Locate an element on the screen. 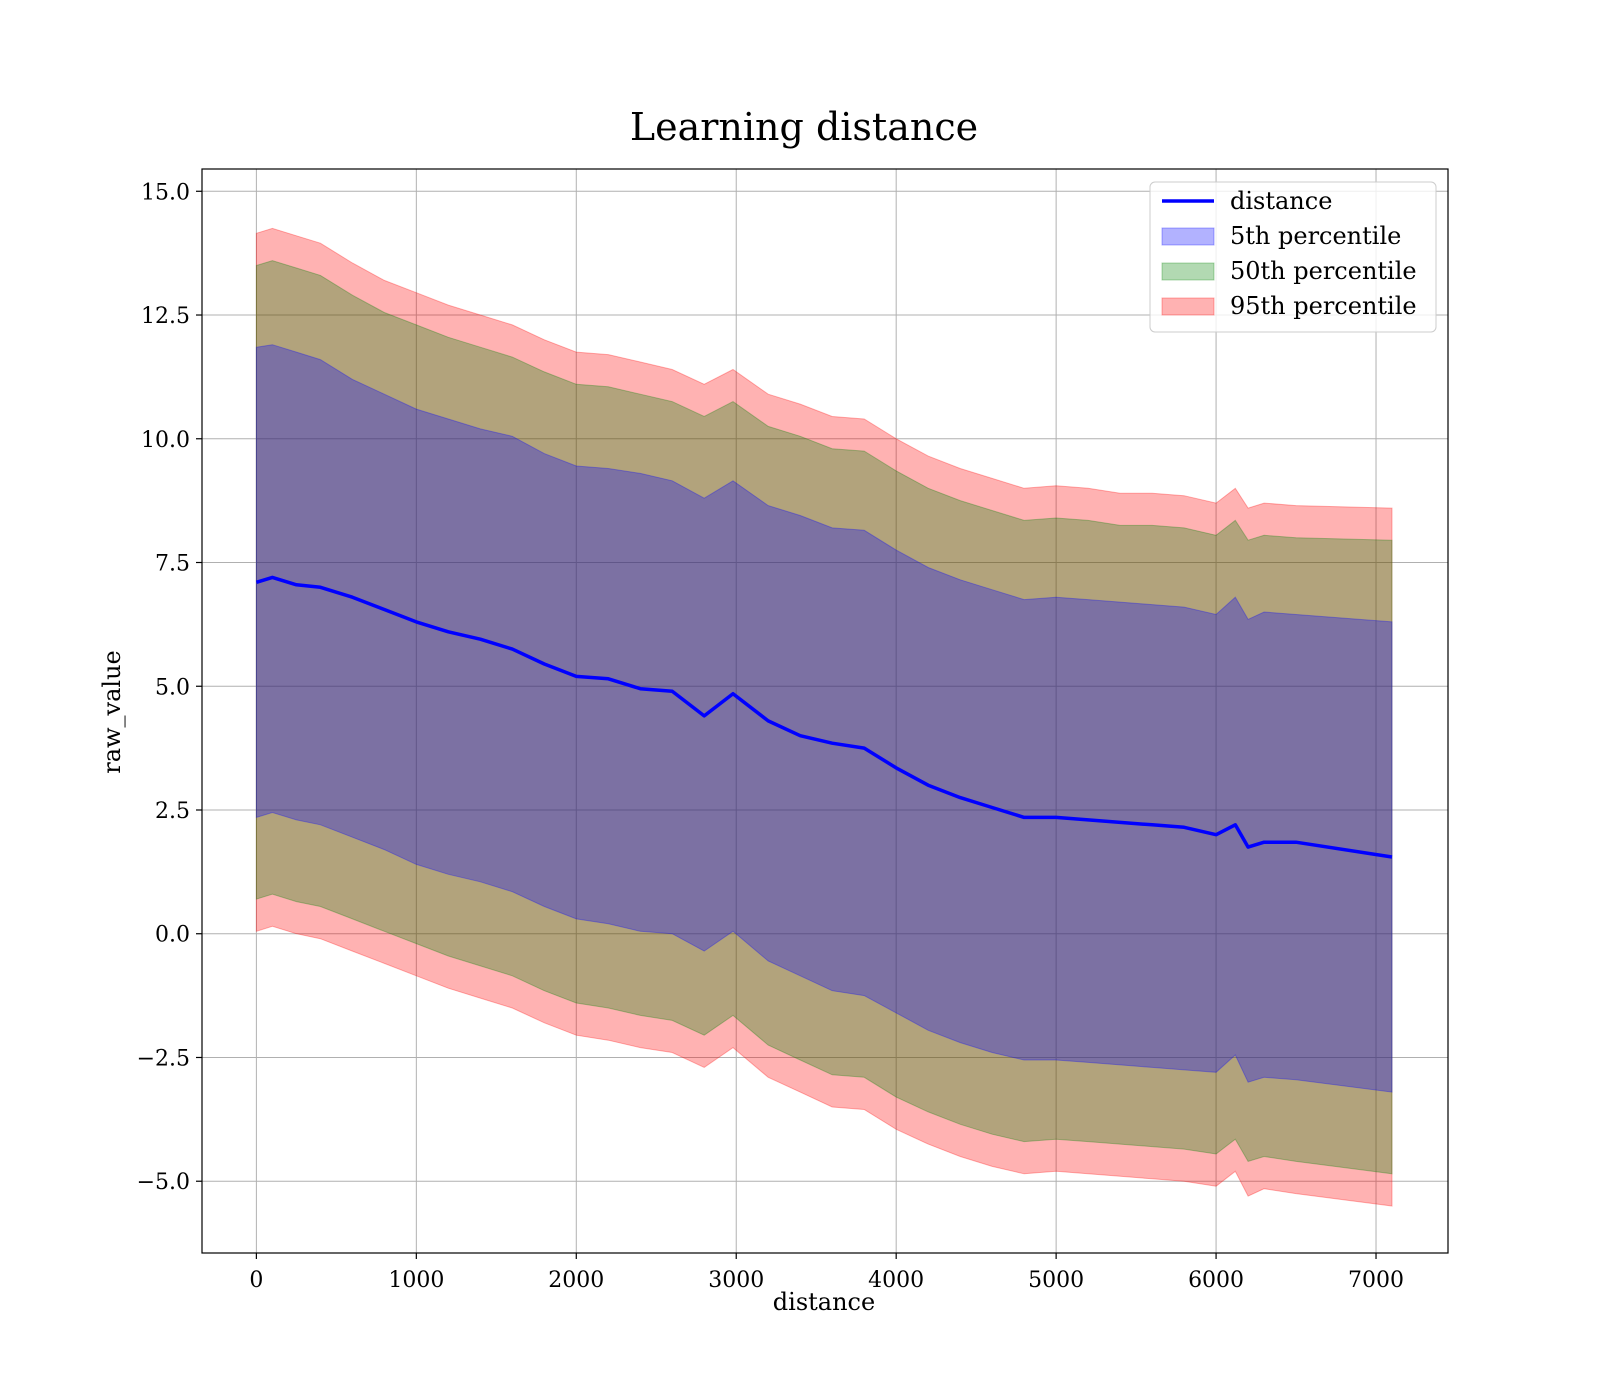 The height and width of the screenshot is (1400, 1600). x-tick-label: 0 is located at coordinates (256, 1280).